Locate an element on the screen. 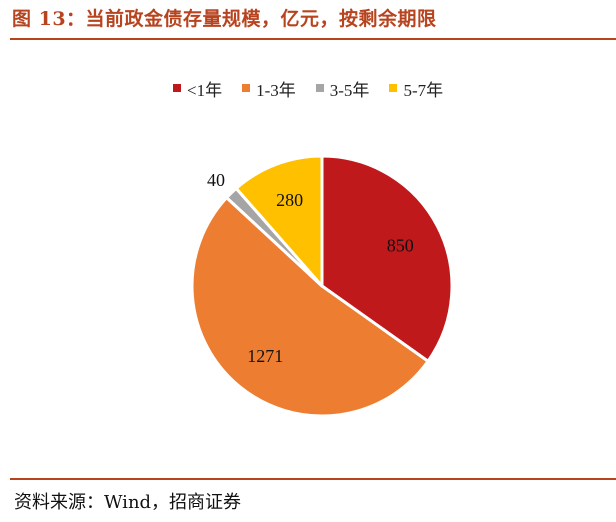  chart-legend: <1年 1-3年 3-5年 5-7年 is located at coordinates (308, 88).